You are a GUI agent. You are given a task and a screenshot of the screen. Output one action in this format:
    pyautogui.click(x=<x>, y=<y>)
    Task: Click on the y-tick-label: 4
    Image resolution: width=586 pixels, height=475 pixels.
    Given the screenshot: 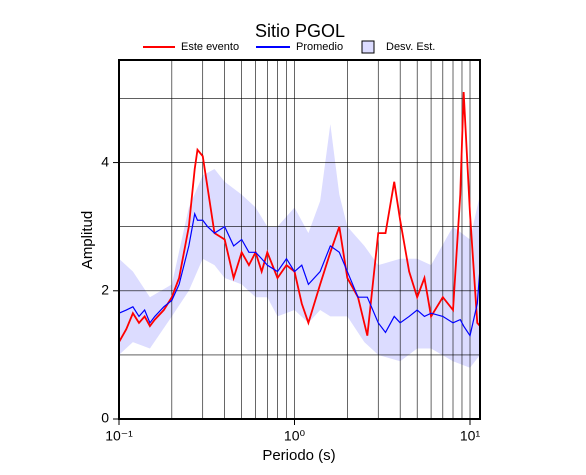 What is the action you would take?
    pyautogui.click(x=105, y=161)
    